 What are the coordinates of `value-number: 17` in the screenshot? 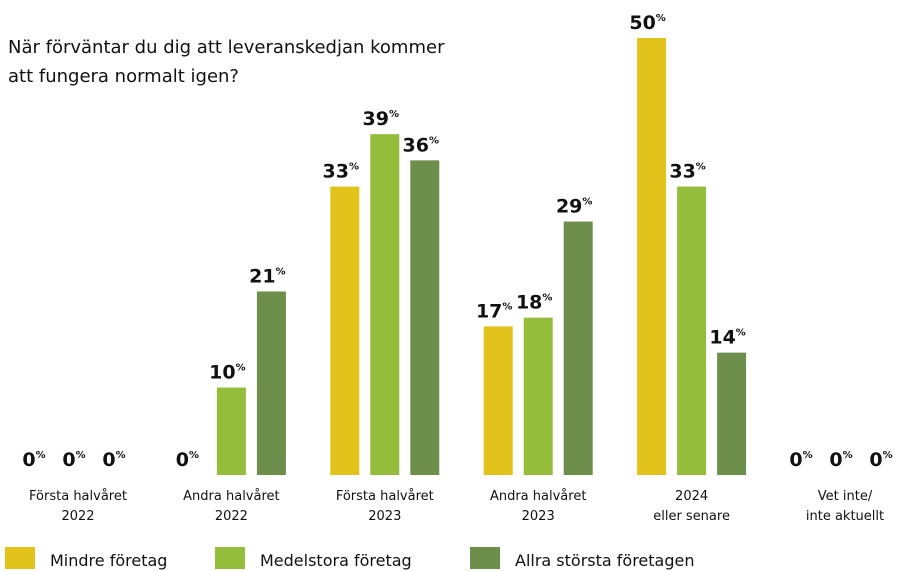 It's located at (489, 311).